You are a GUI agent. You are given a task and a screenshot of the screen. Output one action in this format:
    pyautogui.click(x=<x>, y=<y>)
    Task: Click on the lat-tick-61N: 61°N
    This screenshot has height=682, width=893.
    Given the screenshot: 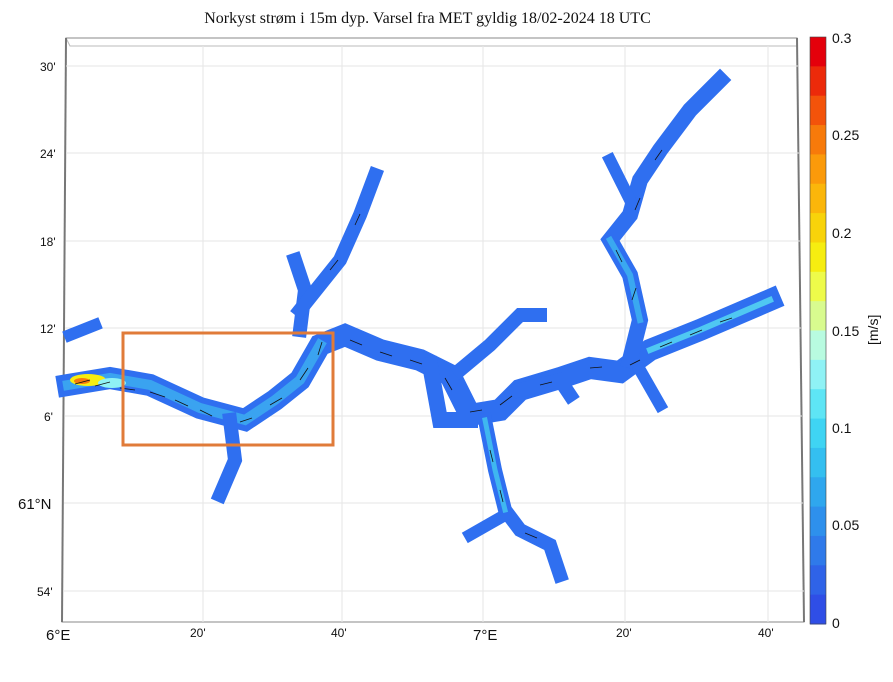 What is the action you would take?
    pyautogui.click(x=35, y=504)
    